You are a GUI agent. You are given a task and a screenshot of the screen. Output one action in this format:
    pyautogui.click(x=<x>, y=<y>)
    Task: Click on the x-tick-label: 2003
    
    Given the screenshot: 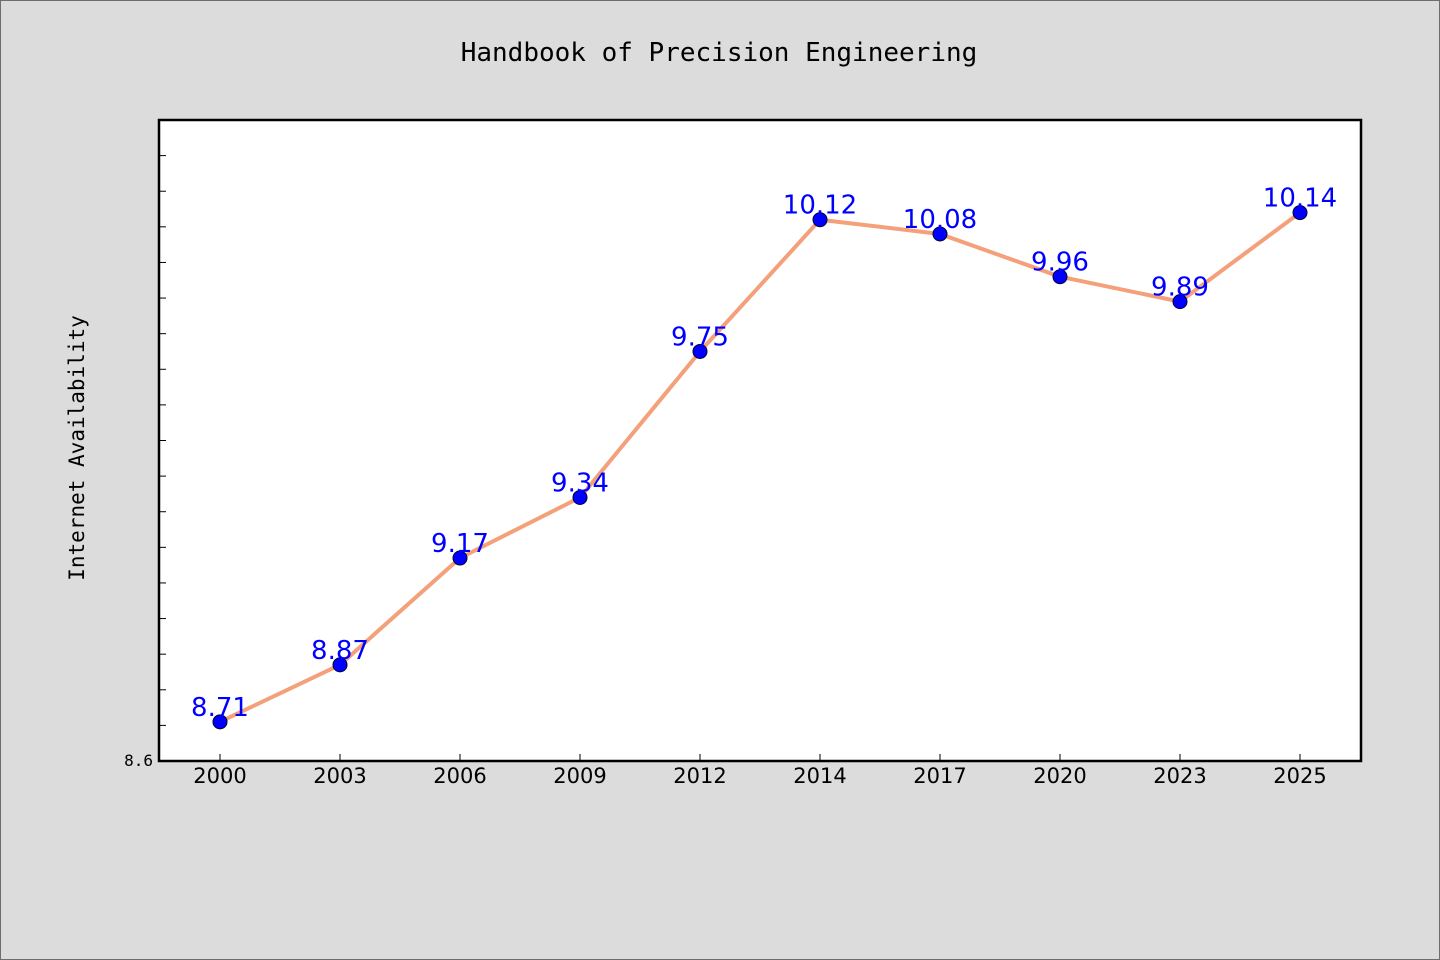 What is the action you would take?
    pyautogui.click(x=339, y=776)
    